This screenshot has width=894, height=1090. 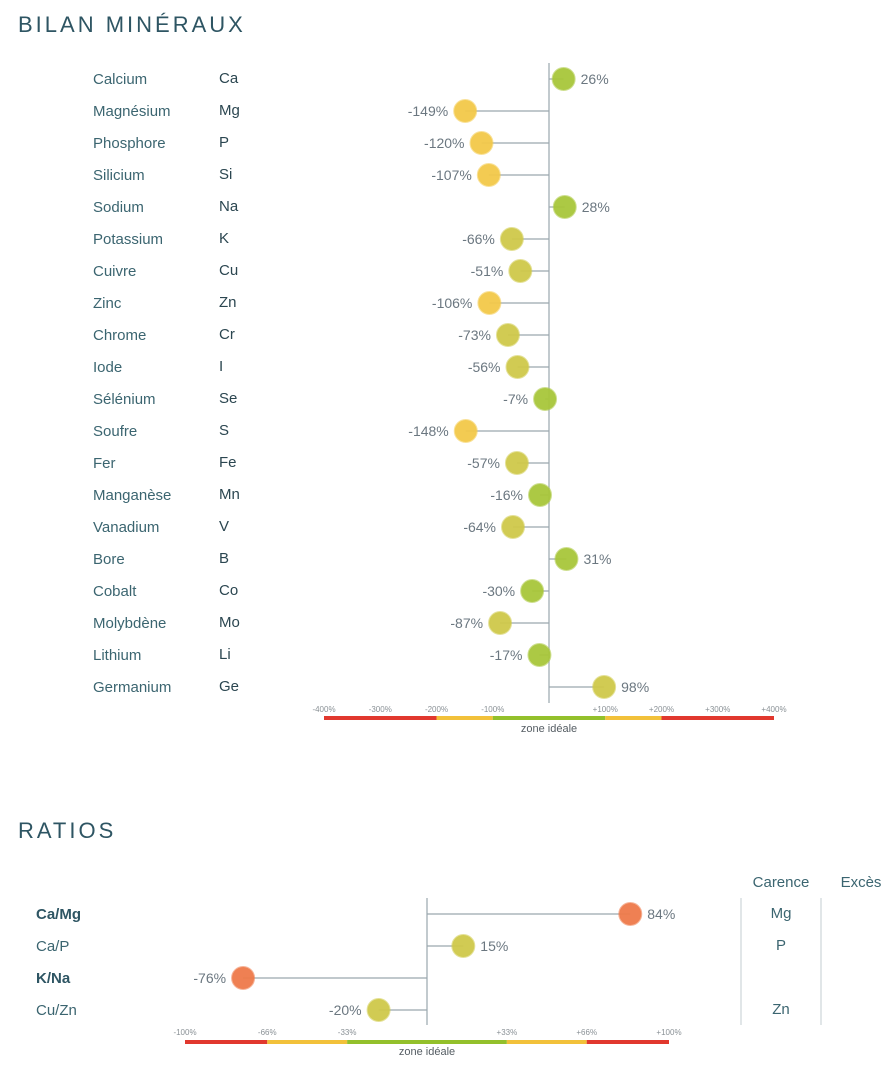 I want to click on ratios-header-carence: Carence, so click(x=781, y=882).